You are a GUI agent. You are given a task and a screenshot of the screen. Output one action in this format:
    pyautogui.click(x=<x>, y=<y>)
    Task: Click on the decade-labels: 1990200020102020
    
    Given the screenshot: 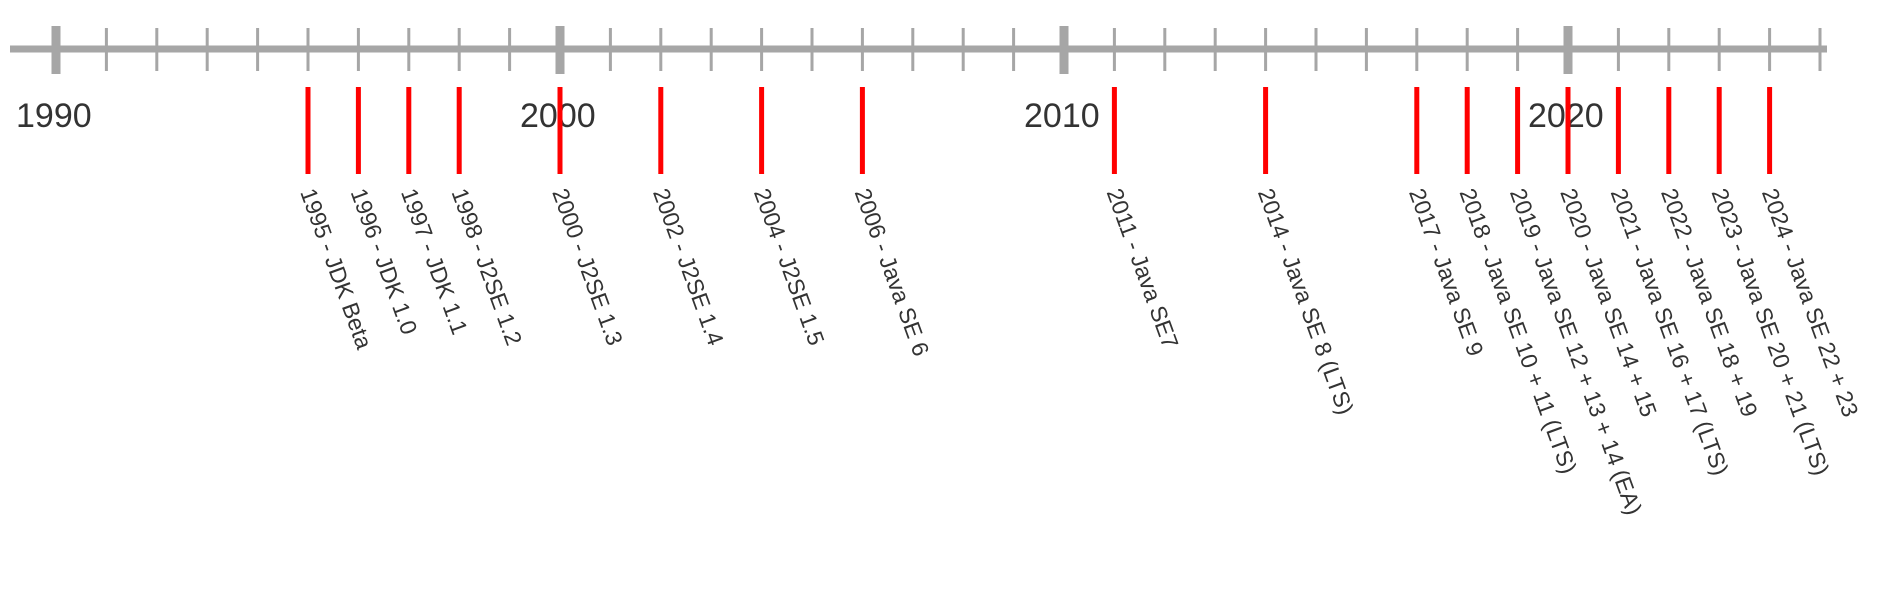 What is the action you would take?
    pyautogui.click(x=810, y=116)
    